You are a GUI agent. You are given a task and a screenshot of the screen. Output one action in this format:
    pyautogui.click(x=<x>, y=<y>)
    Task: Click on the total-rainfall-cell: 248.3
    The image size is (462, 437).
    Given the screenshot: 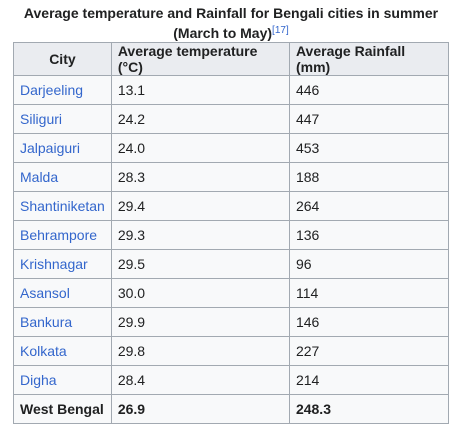 What is the action you would take?
    pyautogui.click(x=369, y=409)
    